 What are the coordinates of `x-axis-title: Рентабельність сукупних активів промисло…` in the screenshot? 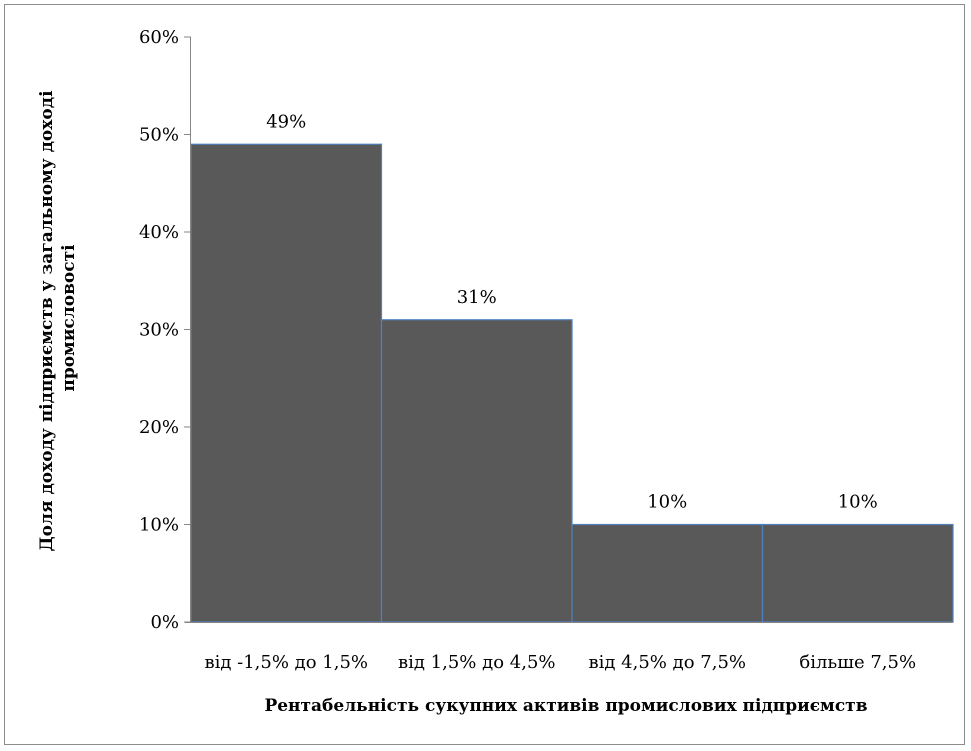 It's located at (565, 706).